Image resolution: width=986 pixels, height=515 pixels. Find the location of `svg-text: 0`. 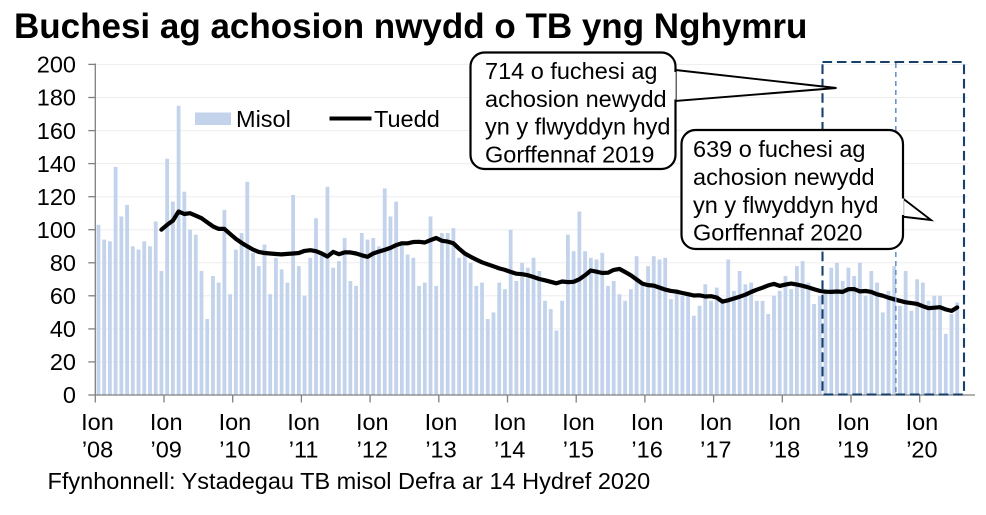

svg-text: 0 is located at coordinates (69, 395).